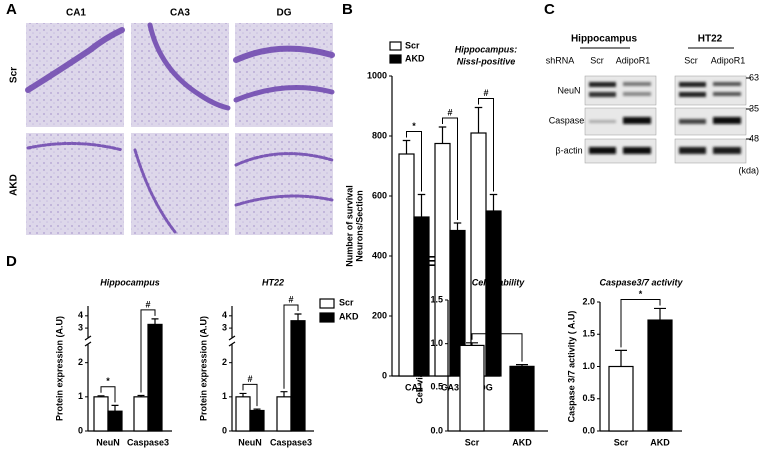  I want to click on row-label: AKD, so click(14, 185).